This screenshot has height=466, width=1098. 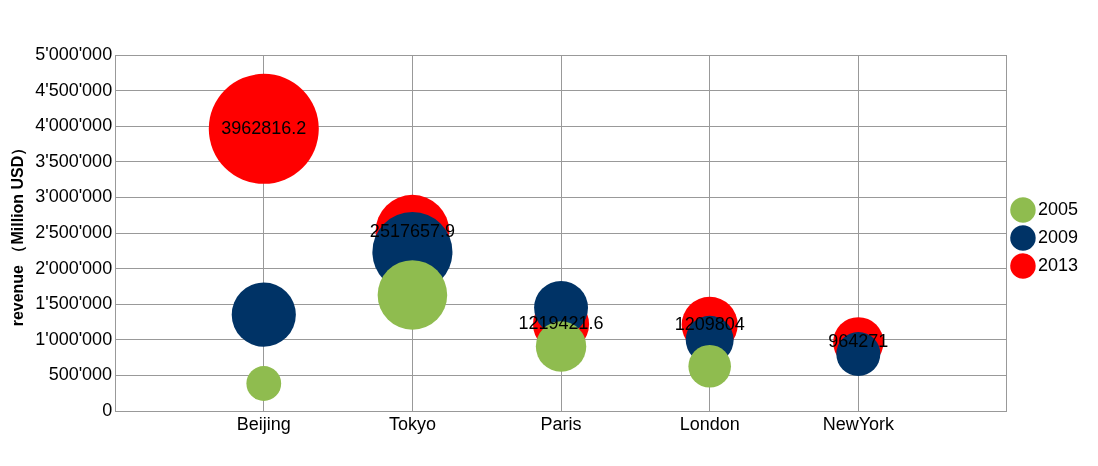 I want to click on x-tick-label: Paris, so click(x=561, y=423).